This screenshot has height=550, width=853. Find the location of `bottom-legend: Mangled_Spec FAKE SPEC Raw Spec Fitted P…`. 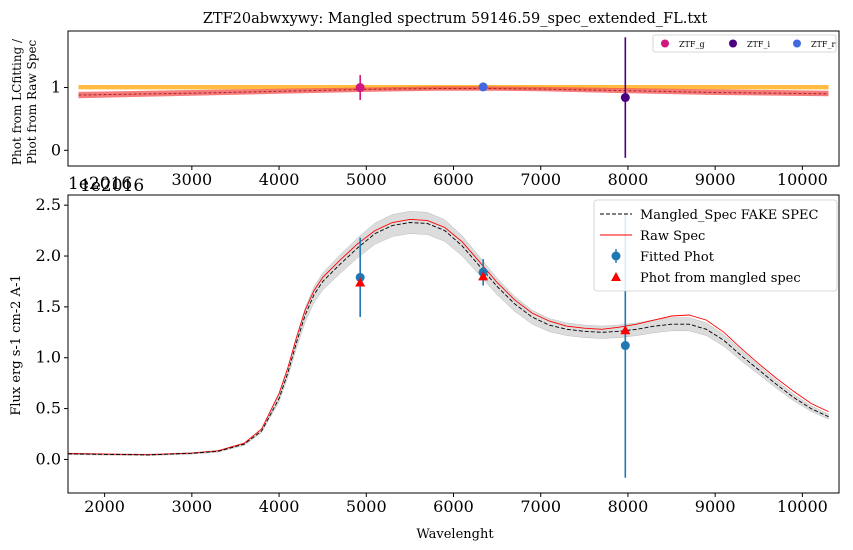

bottom-legend: Mangled_Spec FAKE SPEC Raw Spec Fitted P… is located at coordinates (715, 245).